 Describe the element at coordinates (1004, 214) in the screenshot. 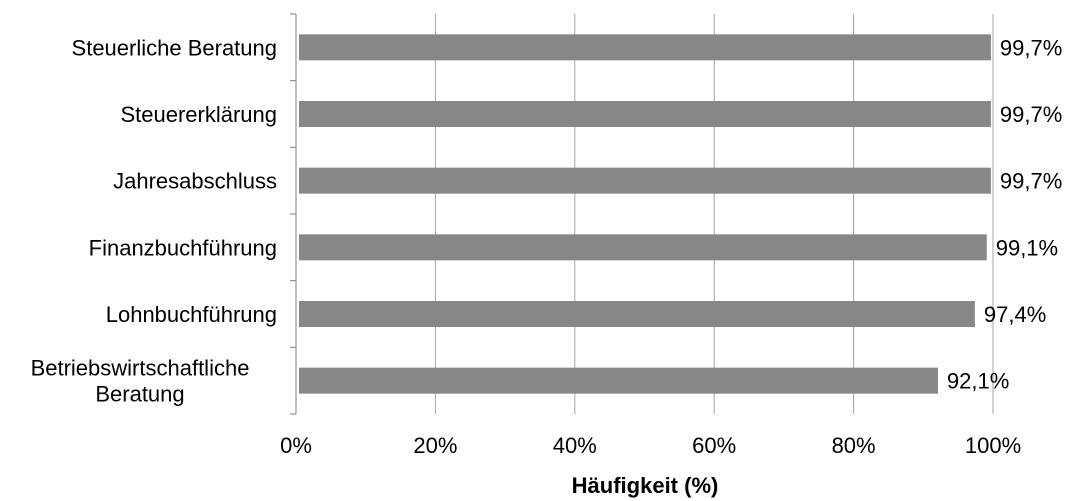

I see `data-labels: 99,7% 99,7% 99,7% 99,1% 97,4% 92,1%` at that location.